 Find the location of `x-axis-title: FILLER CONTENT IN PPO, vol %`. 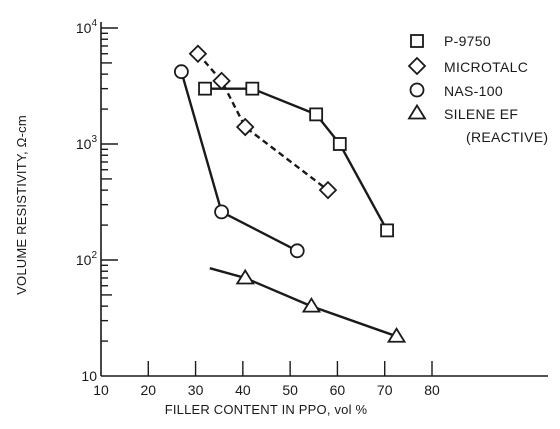

x-axis-title: FILLER CONTENT IN PPO, vol % is located at coordinates (266, 409).